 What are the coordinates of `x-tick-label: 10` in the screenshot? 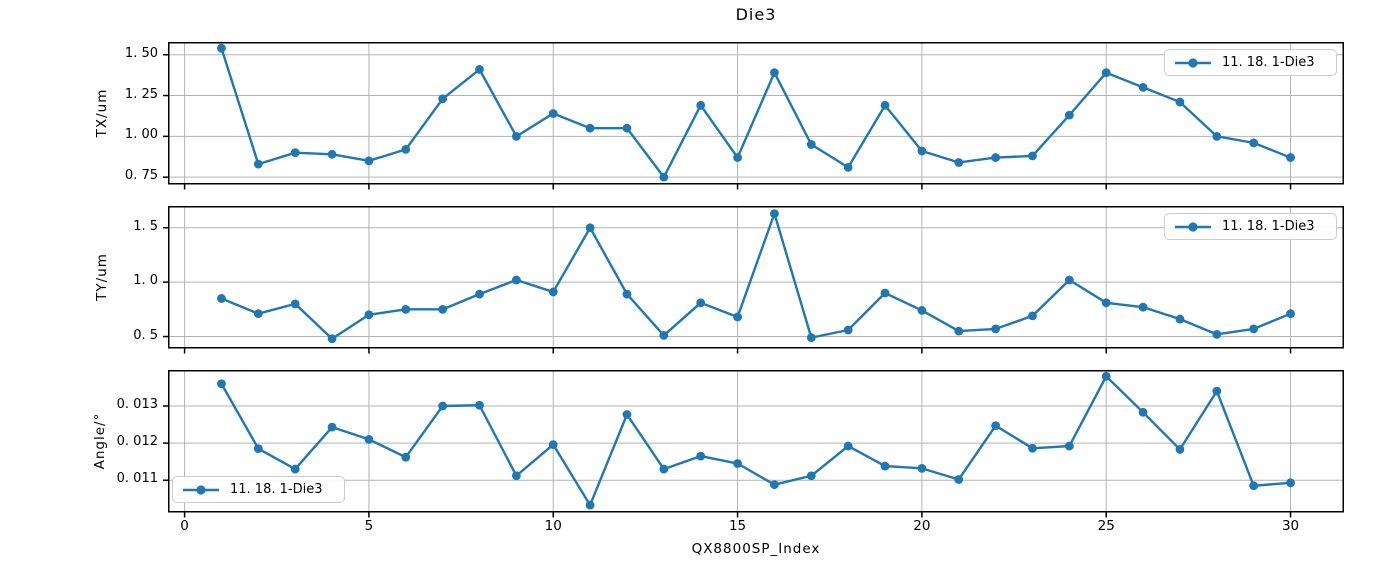 It's located at (553, 526).